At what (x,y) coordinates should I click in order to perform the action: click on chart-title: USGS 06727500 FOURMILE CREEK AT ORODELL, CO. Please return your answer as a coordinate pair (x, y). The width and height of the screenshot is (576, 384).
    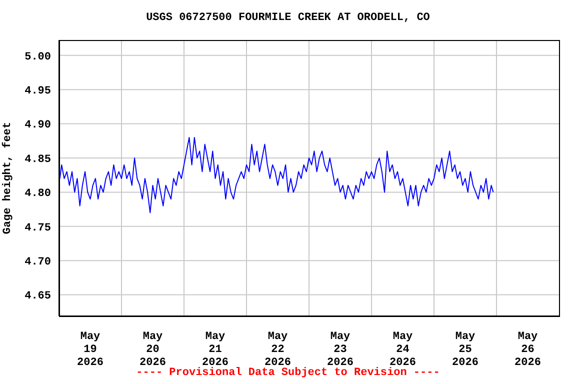
    Looking at the image, I should click on (288, 18).